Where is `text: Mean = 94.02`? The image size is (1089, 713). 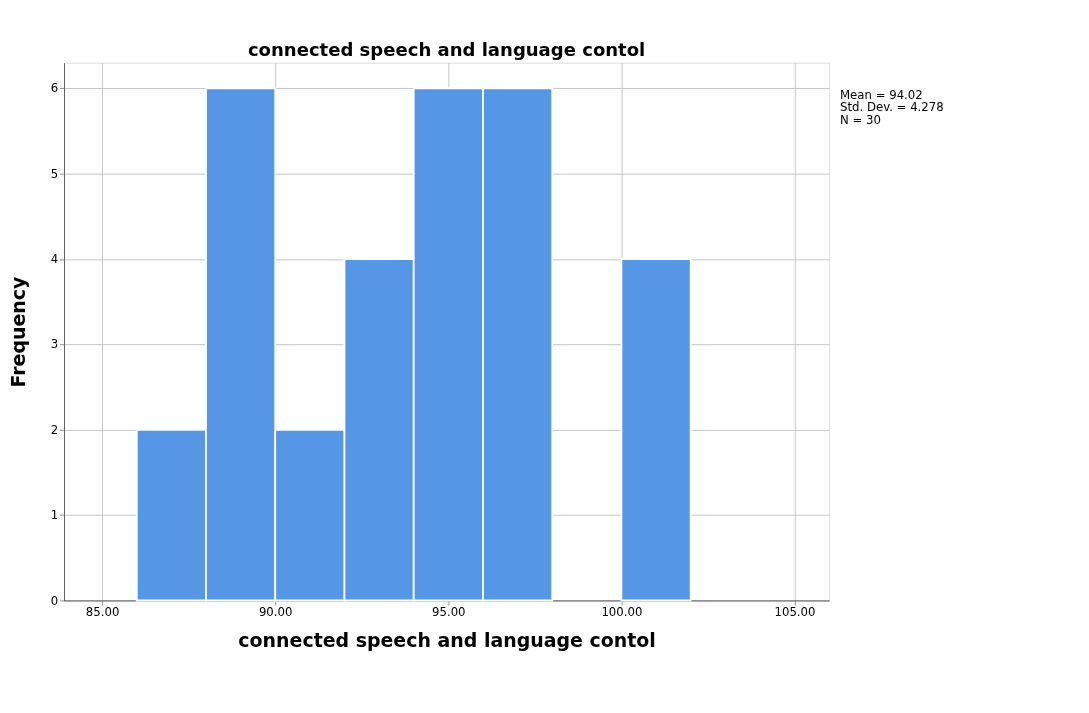
text: Mean = 94.02 is located at coordinates (881, 94).